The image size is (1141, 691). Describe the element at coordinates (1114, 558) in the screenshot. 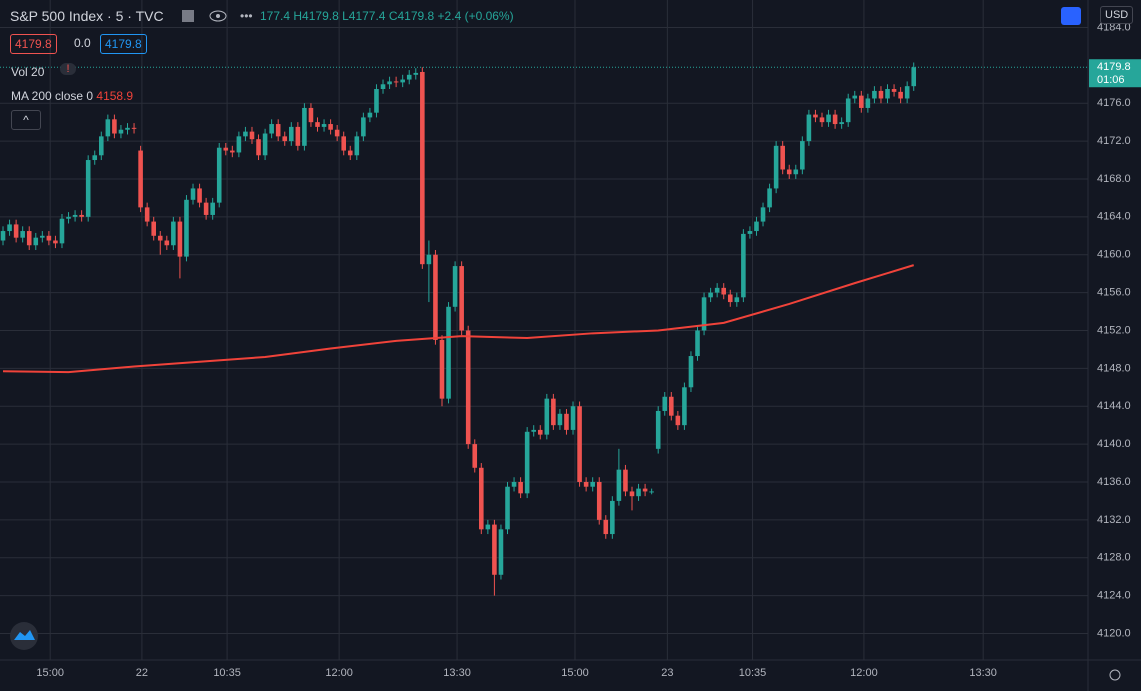

I see `y-tick-label: 4128.0` at that location.